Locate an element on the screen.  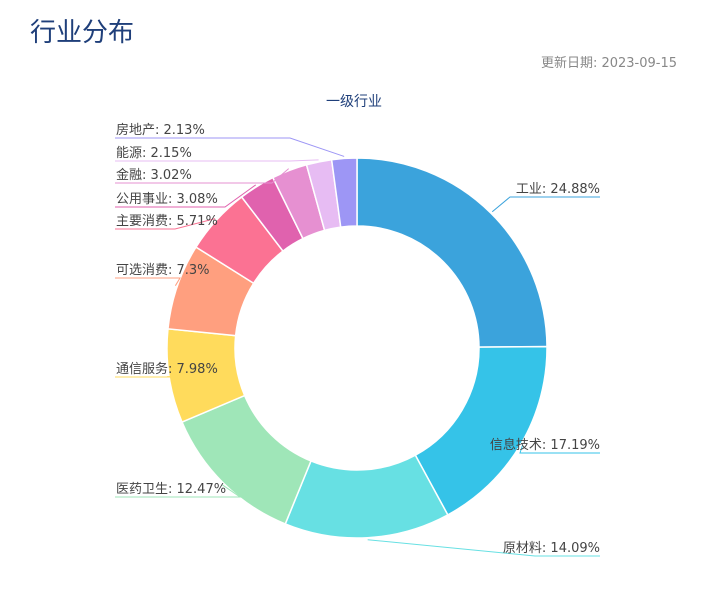
slice-label-6: 可选消费: 7.3% is located at coordinates (163, 270).